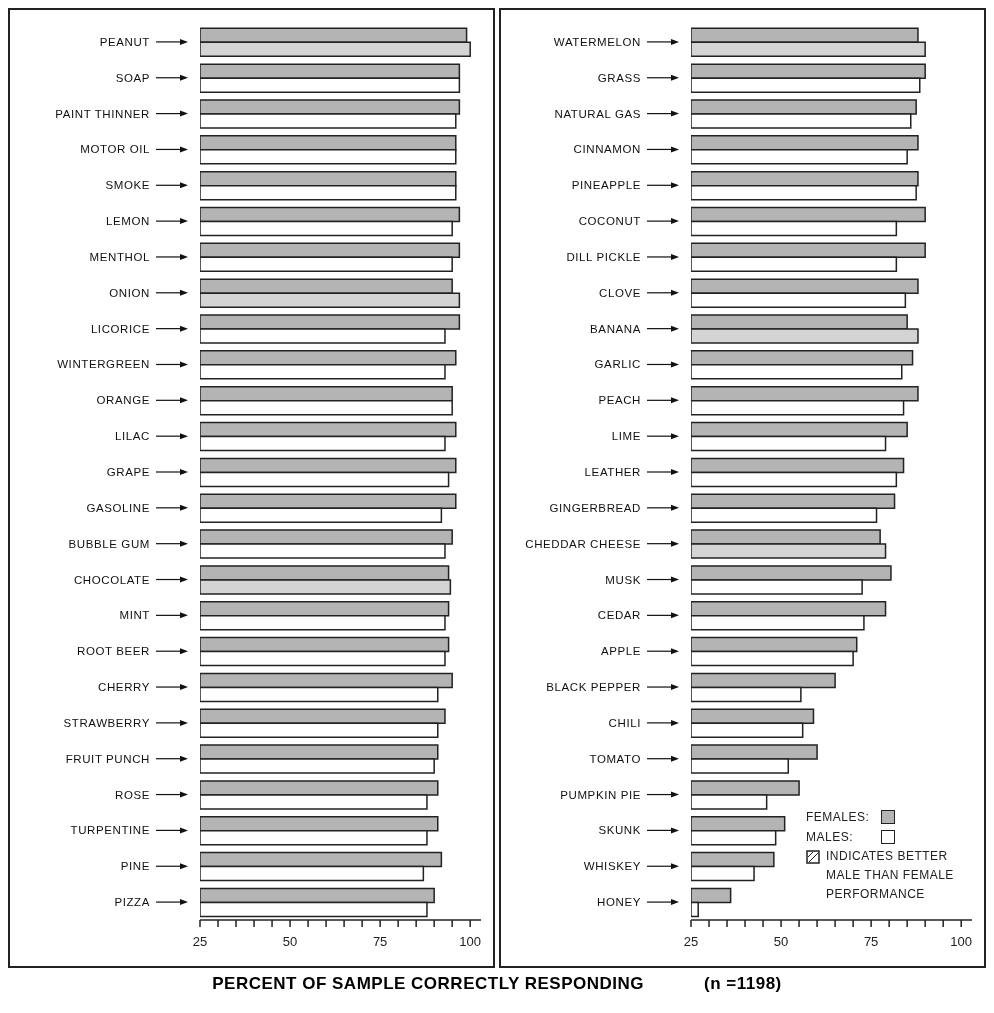 The width and height of the screenshot is (994, 1013). What do you see at coordinates (124, 41) in the screenshot?
I see `y-tick-label: PEANUT` at bounding box center [124, 41].